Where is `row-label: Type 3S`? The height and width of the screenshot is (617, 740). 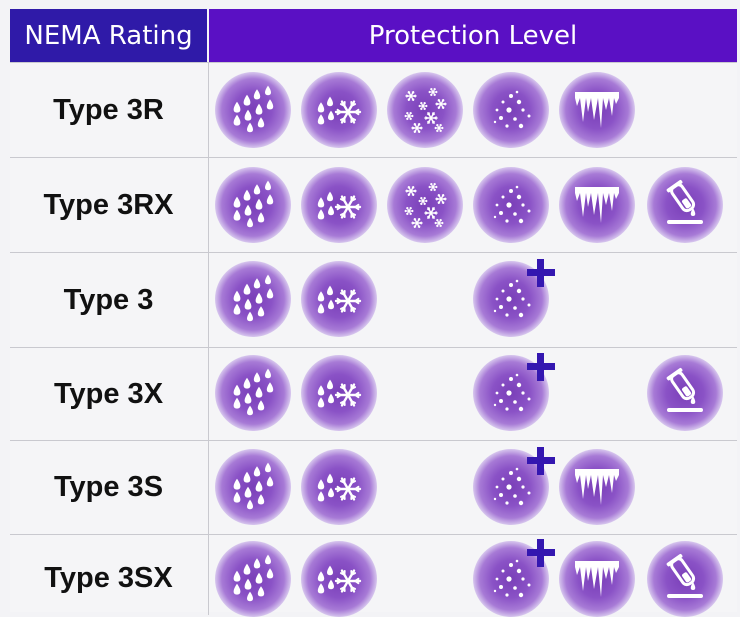 row-label: Type 3S is located at coordinates (108, 487).